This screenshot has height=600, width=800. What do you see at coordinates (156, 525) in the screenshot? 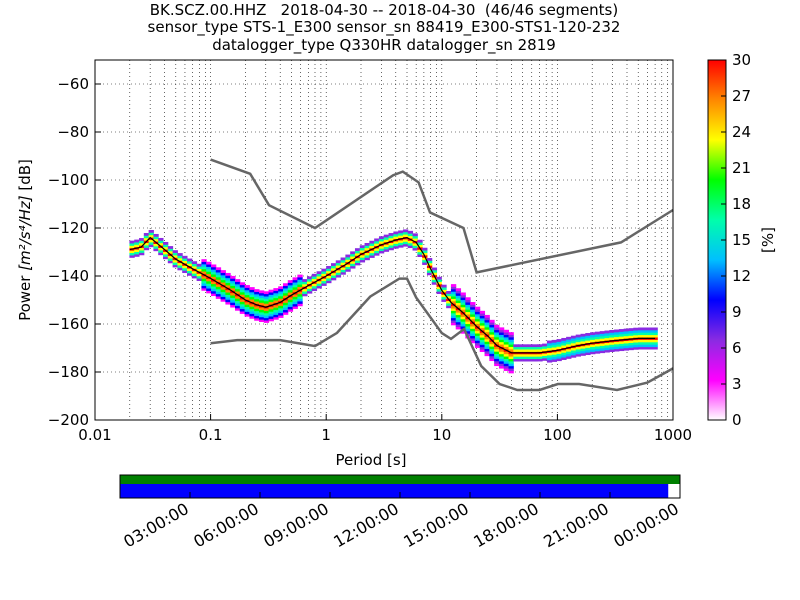
I see `time-tick-label: 03:00:00` at bounding box center [156, 525].